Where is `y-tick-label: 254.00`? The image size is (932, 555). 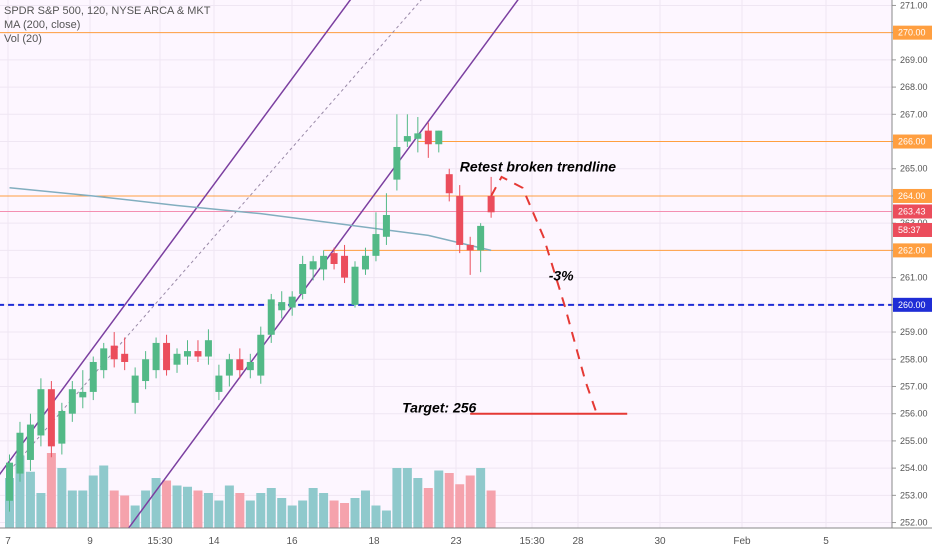
y-tick-label: 254.00 is located at coordinates (914, 468).